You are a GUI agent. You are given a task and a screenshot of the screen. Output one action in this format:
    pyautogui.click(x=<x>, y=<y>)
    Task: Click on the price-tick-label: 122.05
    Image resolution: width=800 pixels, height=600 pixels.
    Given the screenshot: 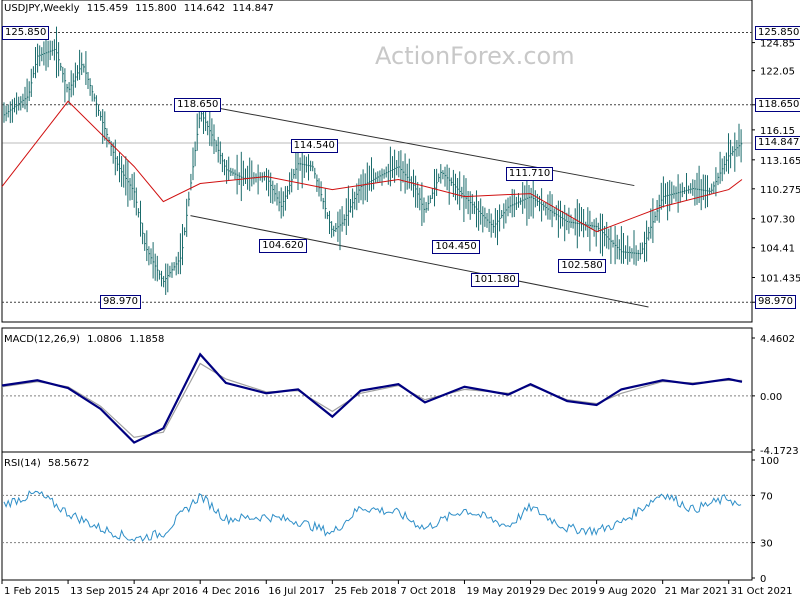 What is the action you would take?
    pyautogui.click(x=777, y=72)
    